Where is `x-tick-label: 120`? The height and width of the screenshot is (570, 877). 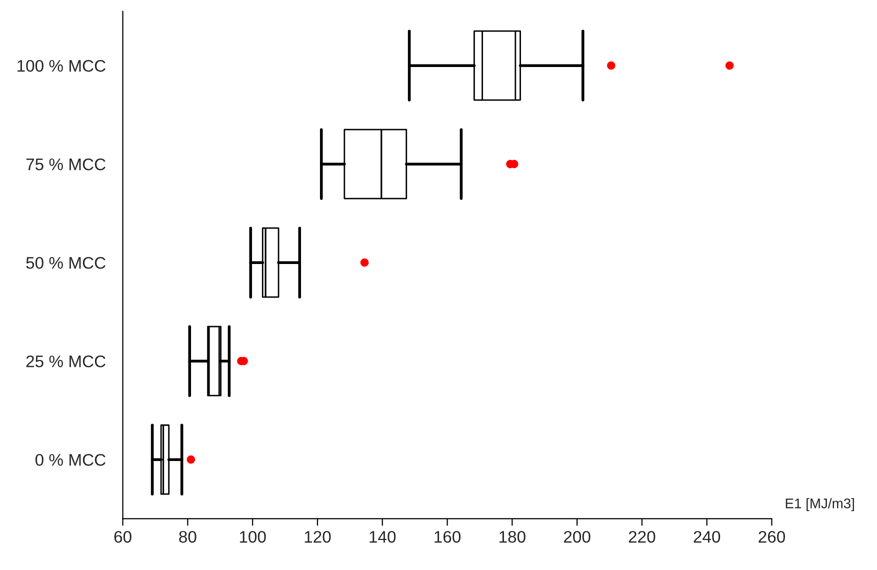
x-tick-label: 120 is located at coordinates (317, 536).